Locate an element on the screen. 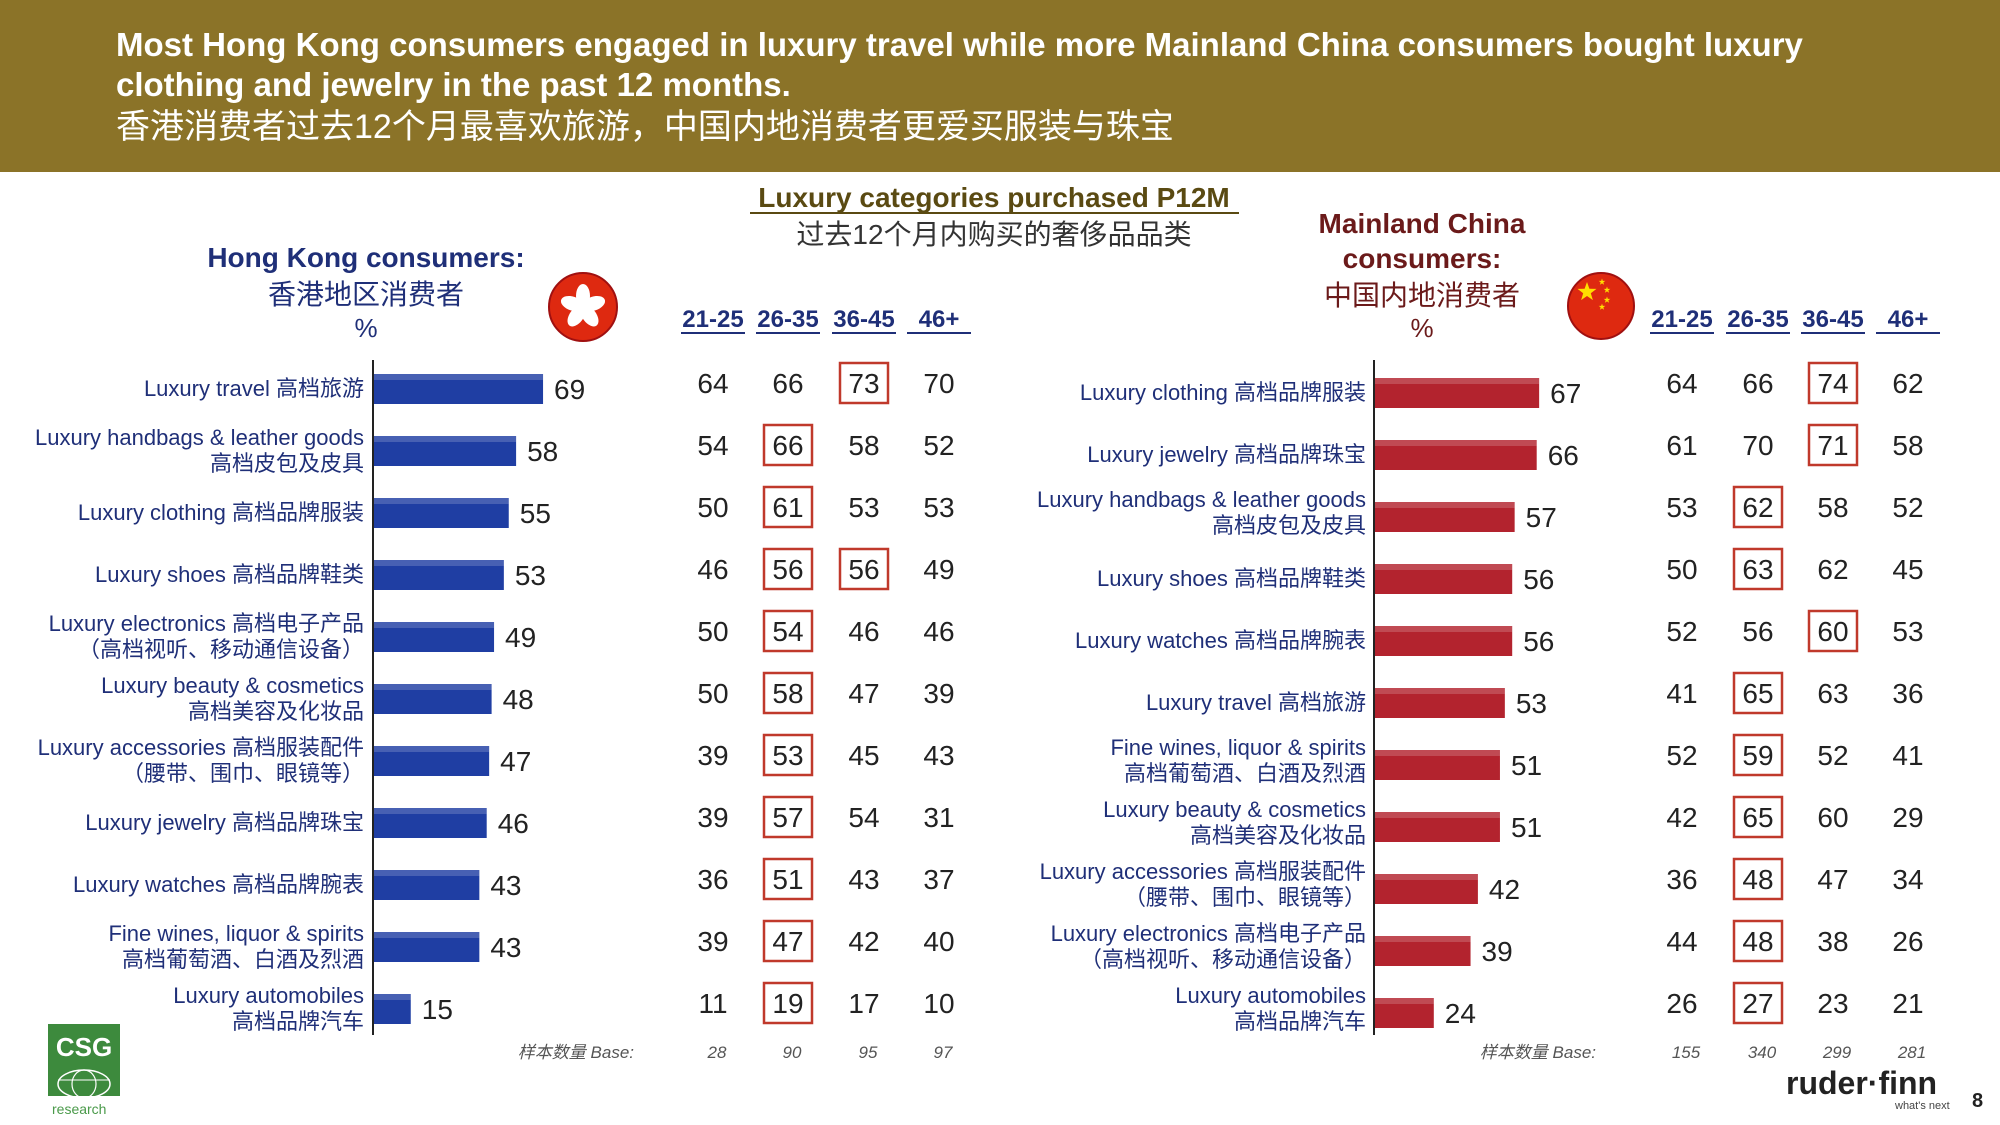  brand-tagline: what's next is located at coordinates (1922, 1106).